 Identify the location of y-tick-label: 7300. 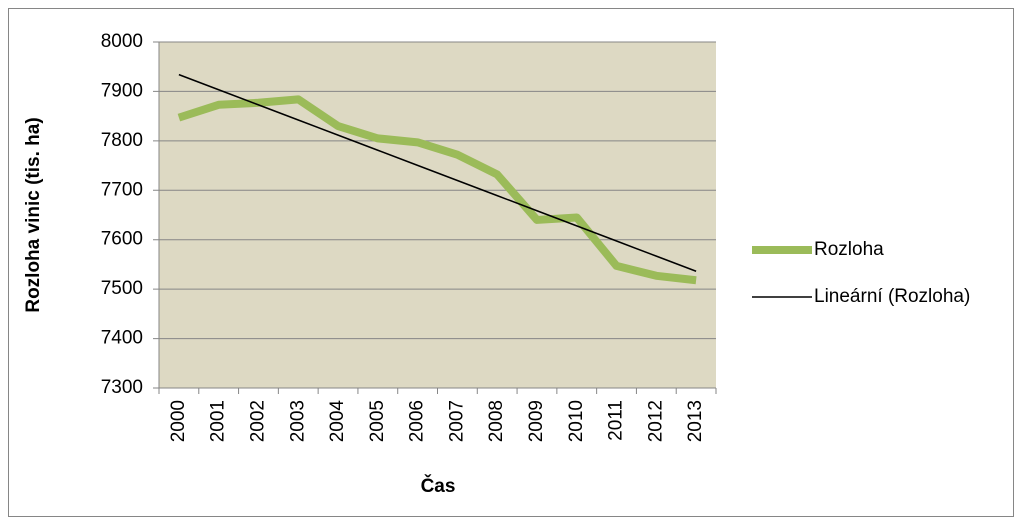
(122, 387).